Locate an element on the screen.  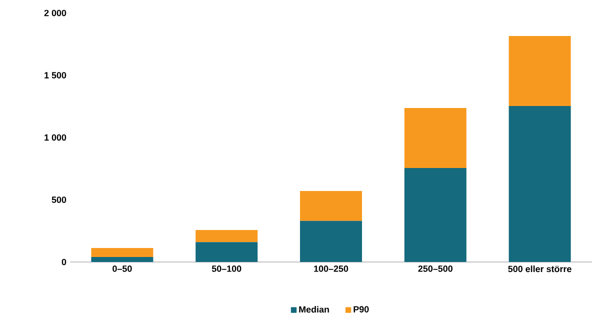
x-tick-label: 100–250 is located at coordinates (331, 269).